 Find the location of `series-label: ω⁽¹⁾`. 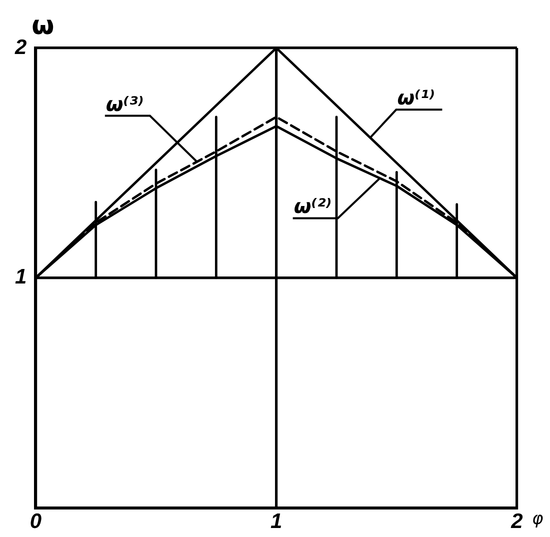

series-label: ω⁽¹⁾ is located at coordinates (416, 98).